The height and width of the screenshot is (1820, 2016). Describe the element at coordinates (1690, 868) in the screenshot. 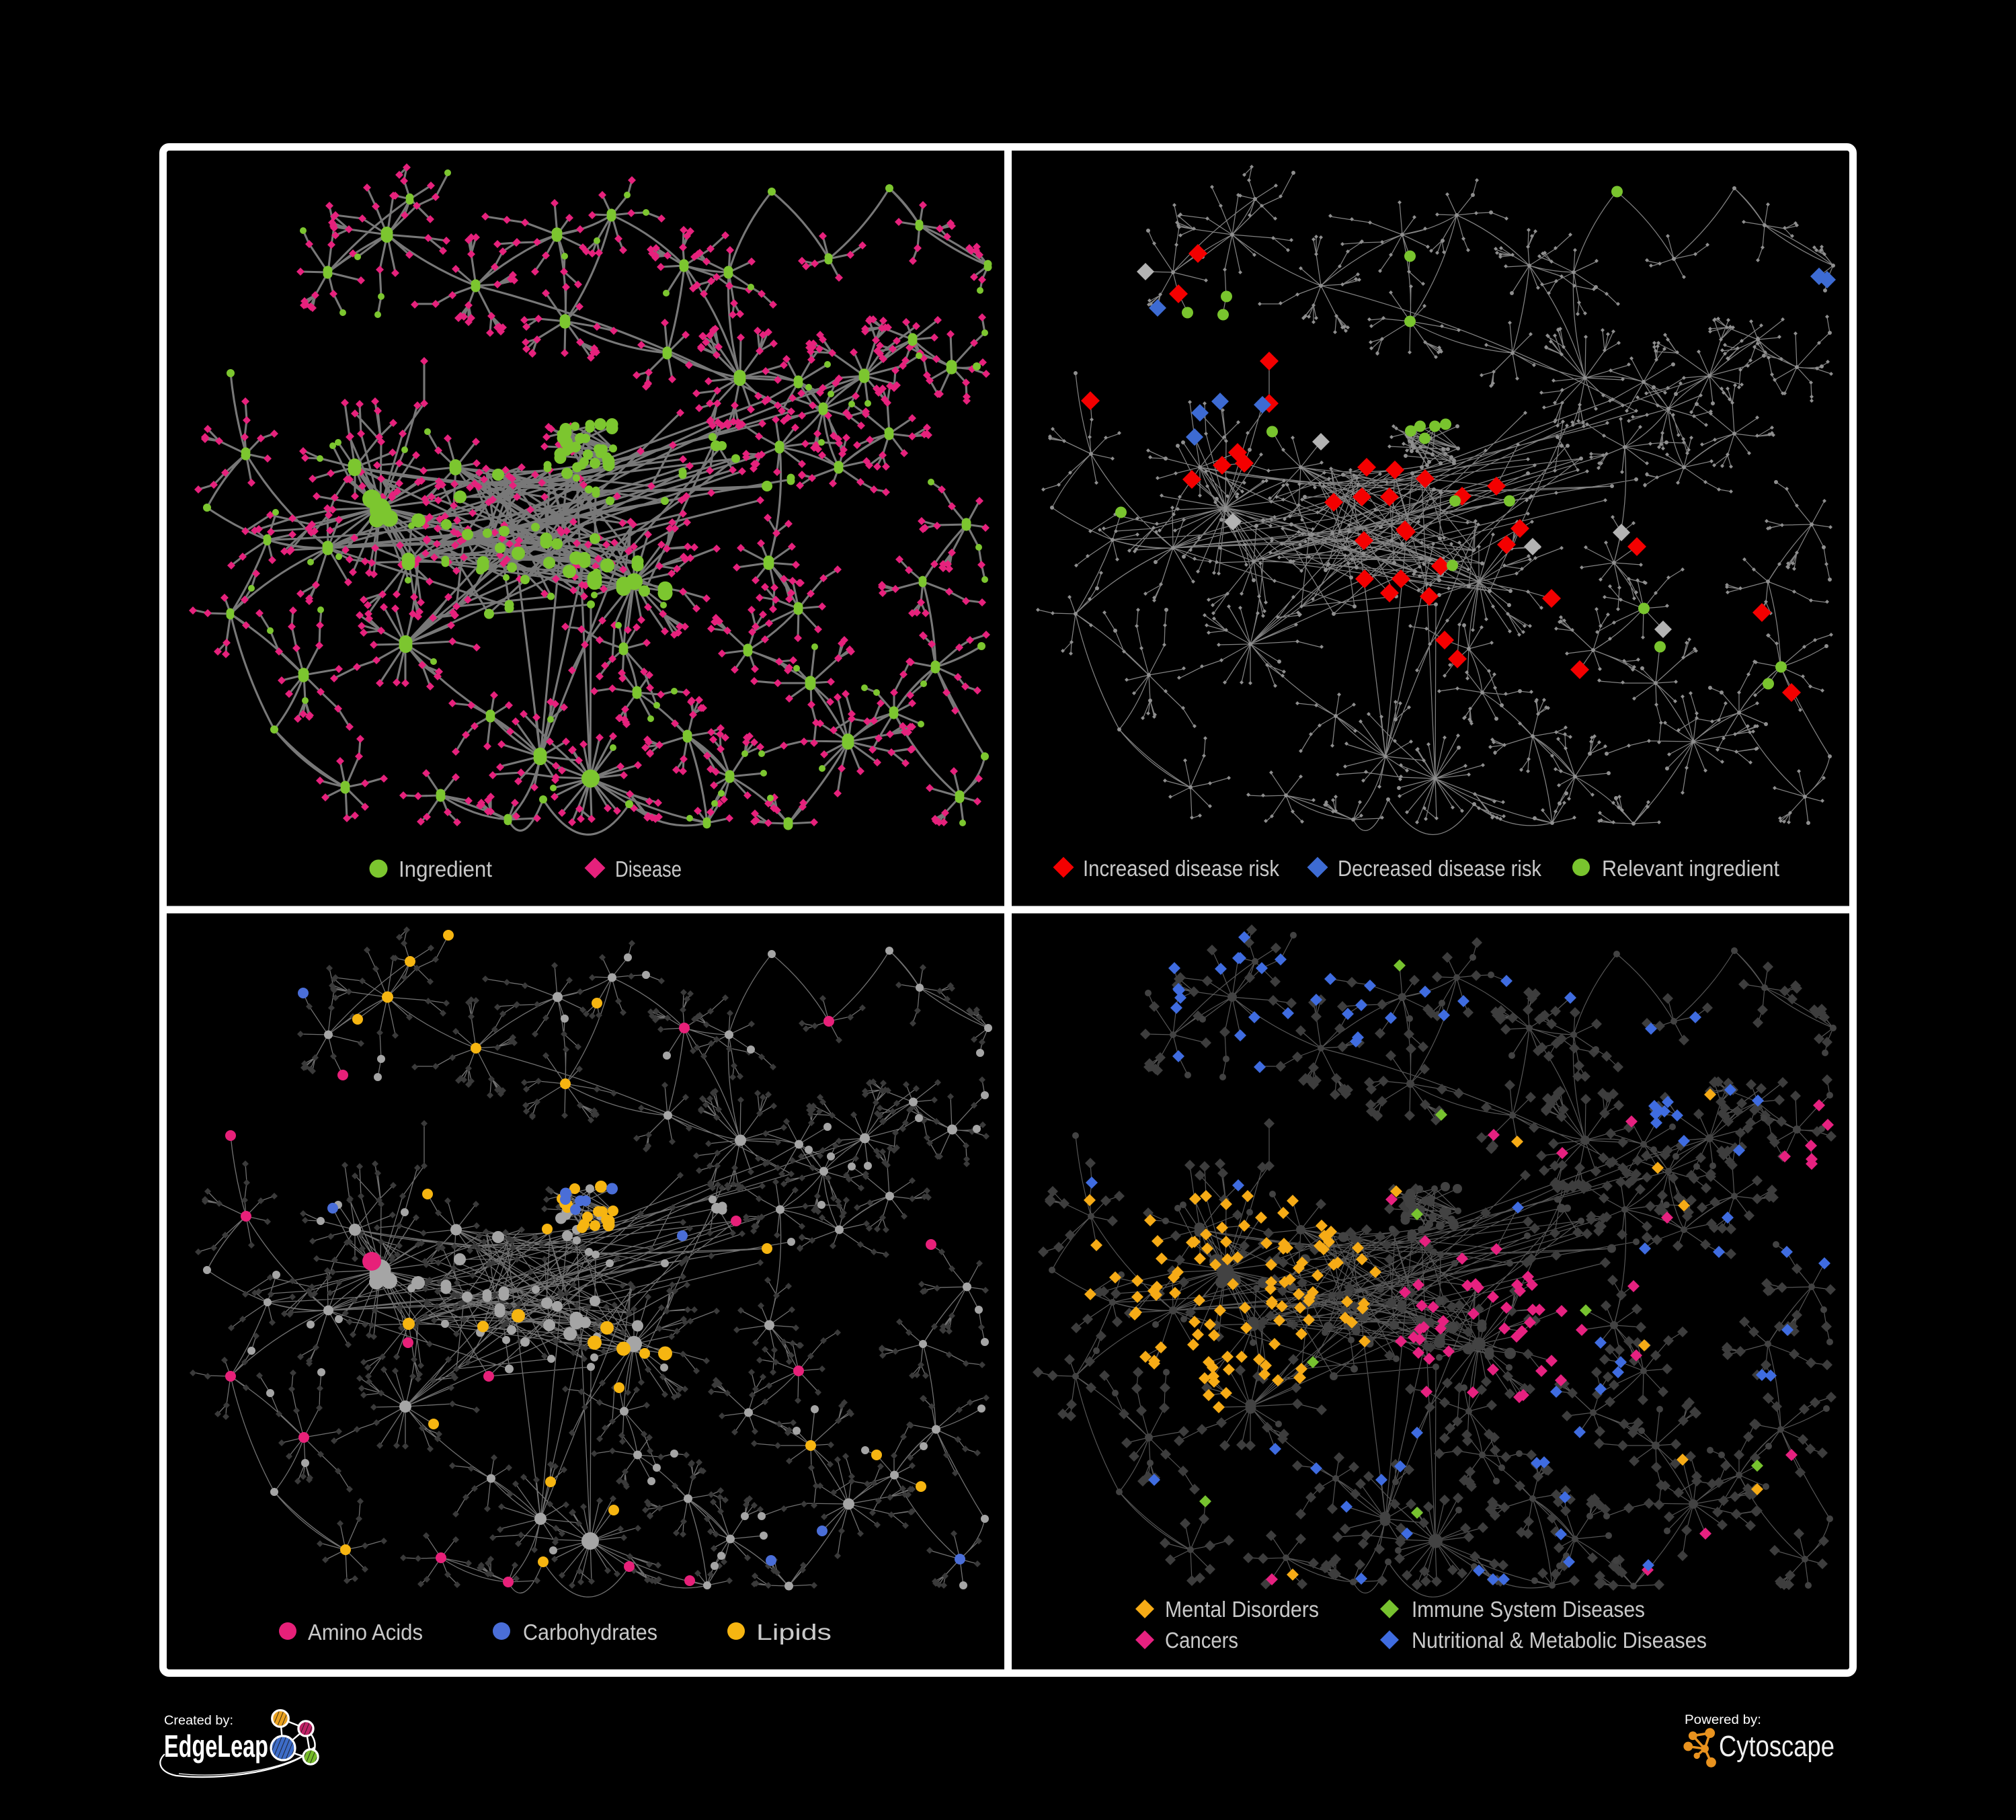

I see `svg-text: Relevant ingredient` at that location.